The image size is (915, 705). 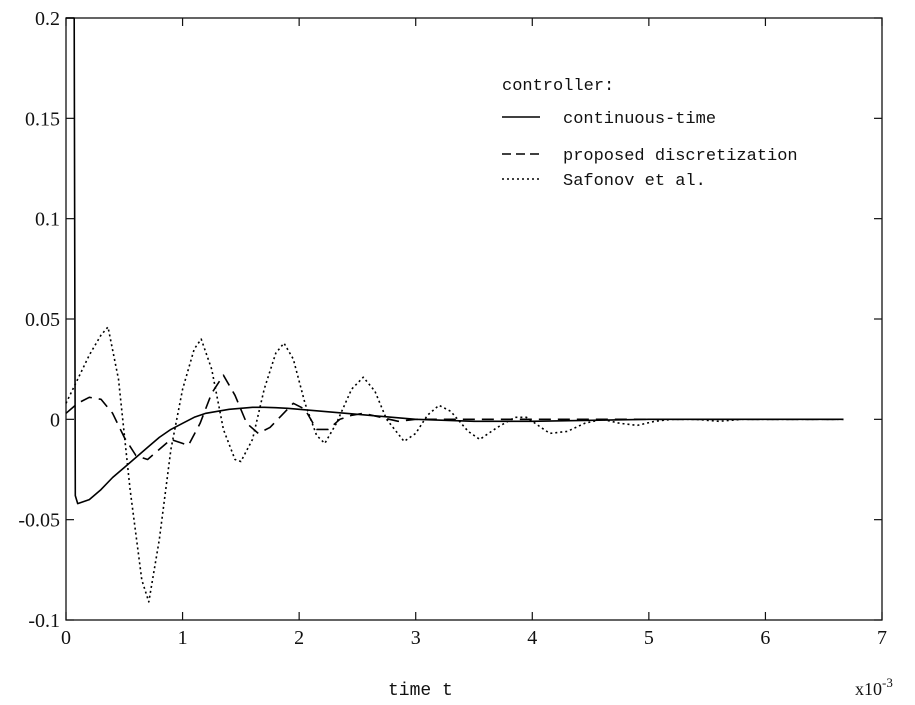 I want to click on legend-entry-label: Safonov et al., so click(x=634, y=181).